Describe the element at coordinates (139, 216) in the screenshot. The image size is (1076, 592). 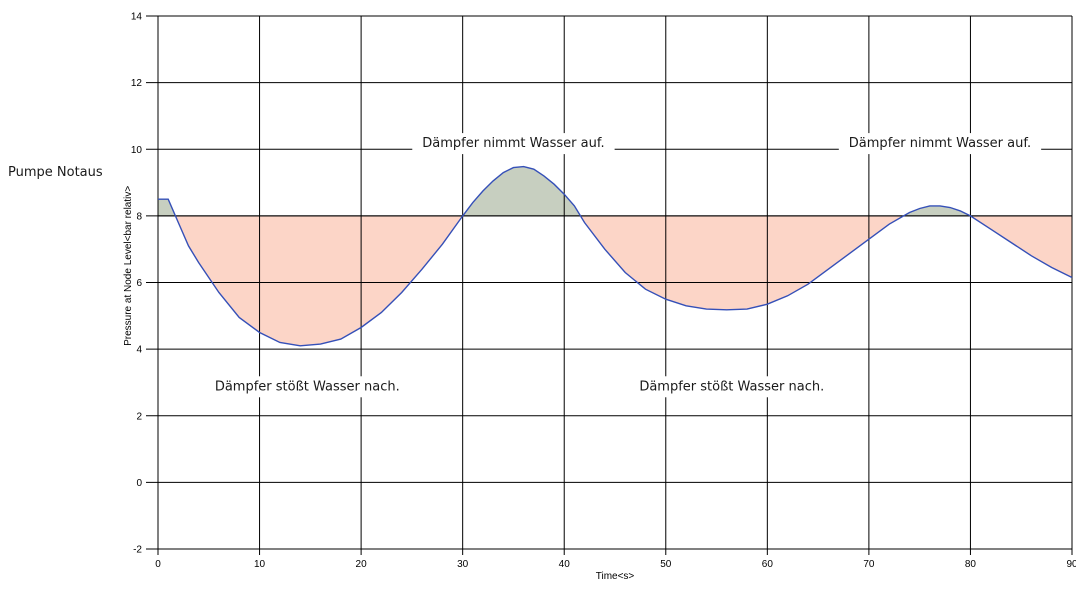
I see `y-tick-label-5: 8` at that location.